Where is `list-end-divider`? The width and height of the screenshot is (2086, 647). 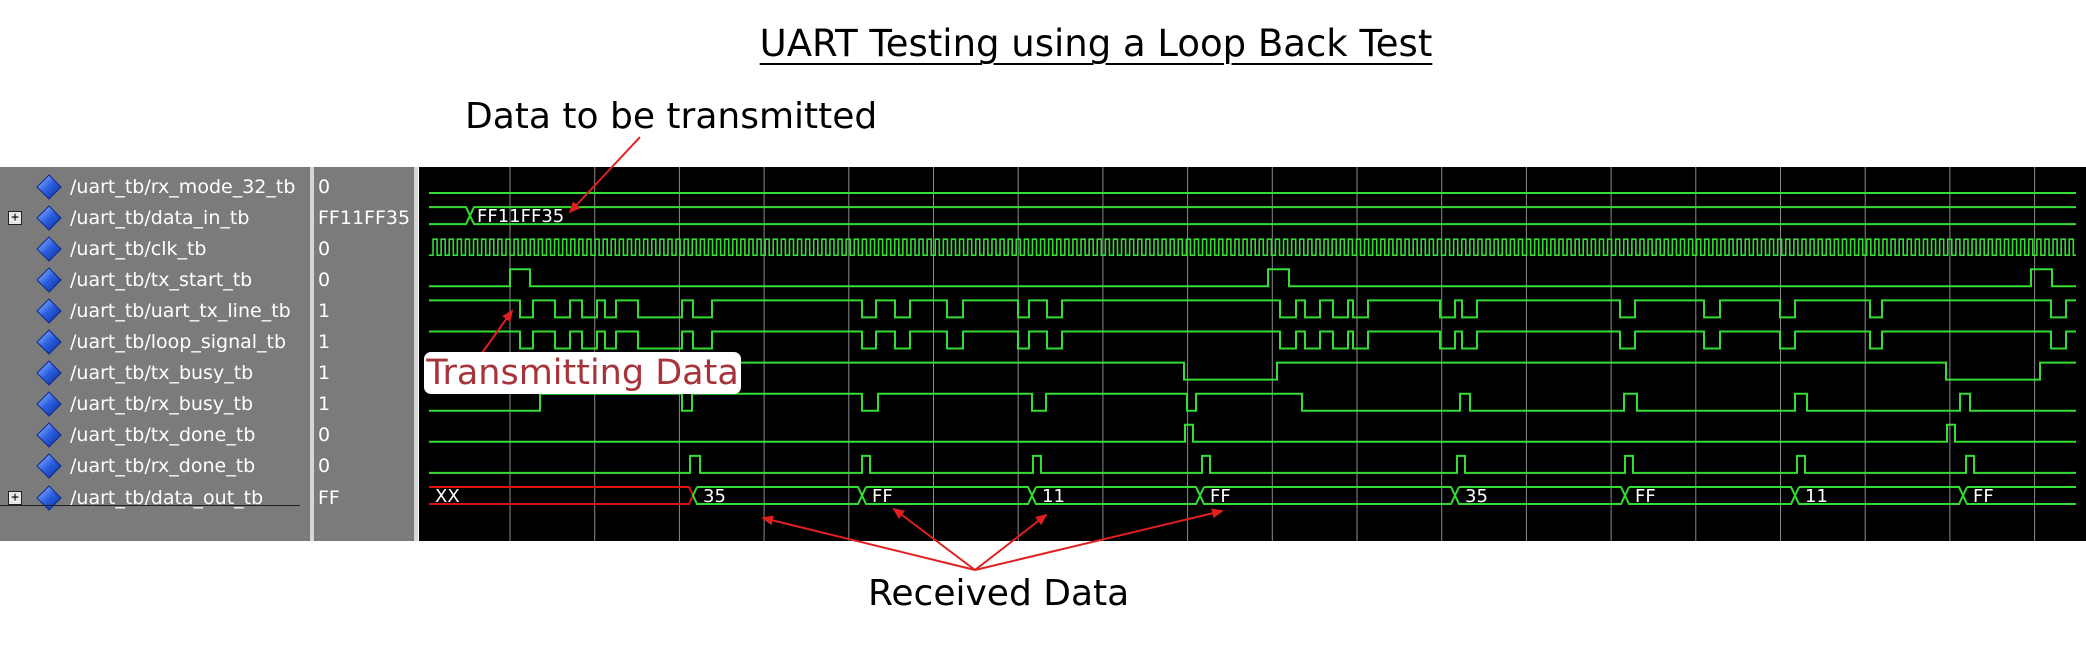
list-end-divider is located at coordinates (150, 506).